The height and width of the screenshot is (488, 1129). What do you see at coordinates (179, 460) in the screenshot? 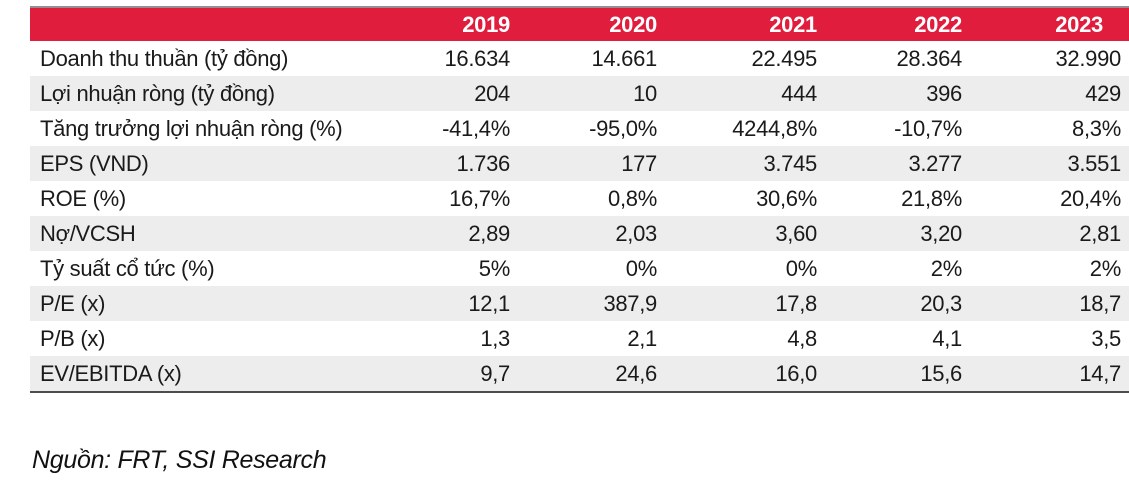
I see `source-note: Nguồn: FRT, SSI Research` at bounding box center [179, 460].